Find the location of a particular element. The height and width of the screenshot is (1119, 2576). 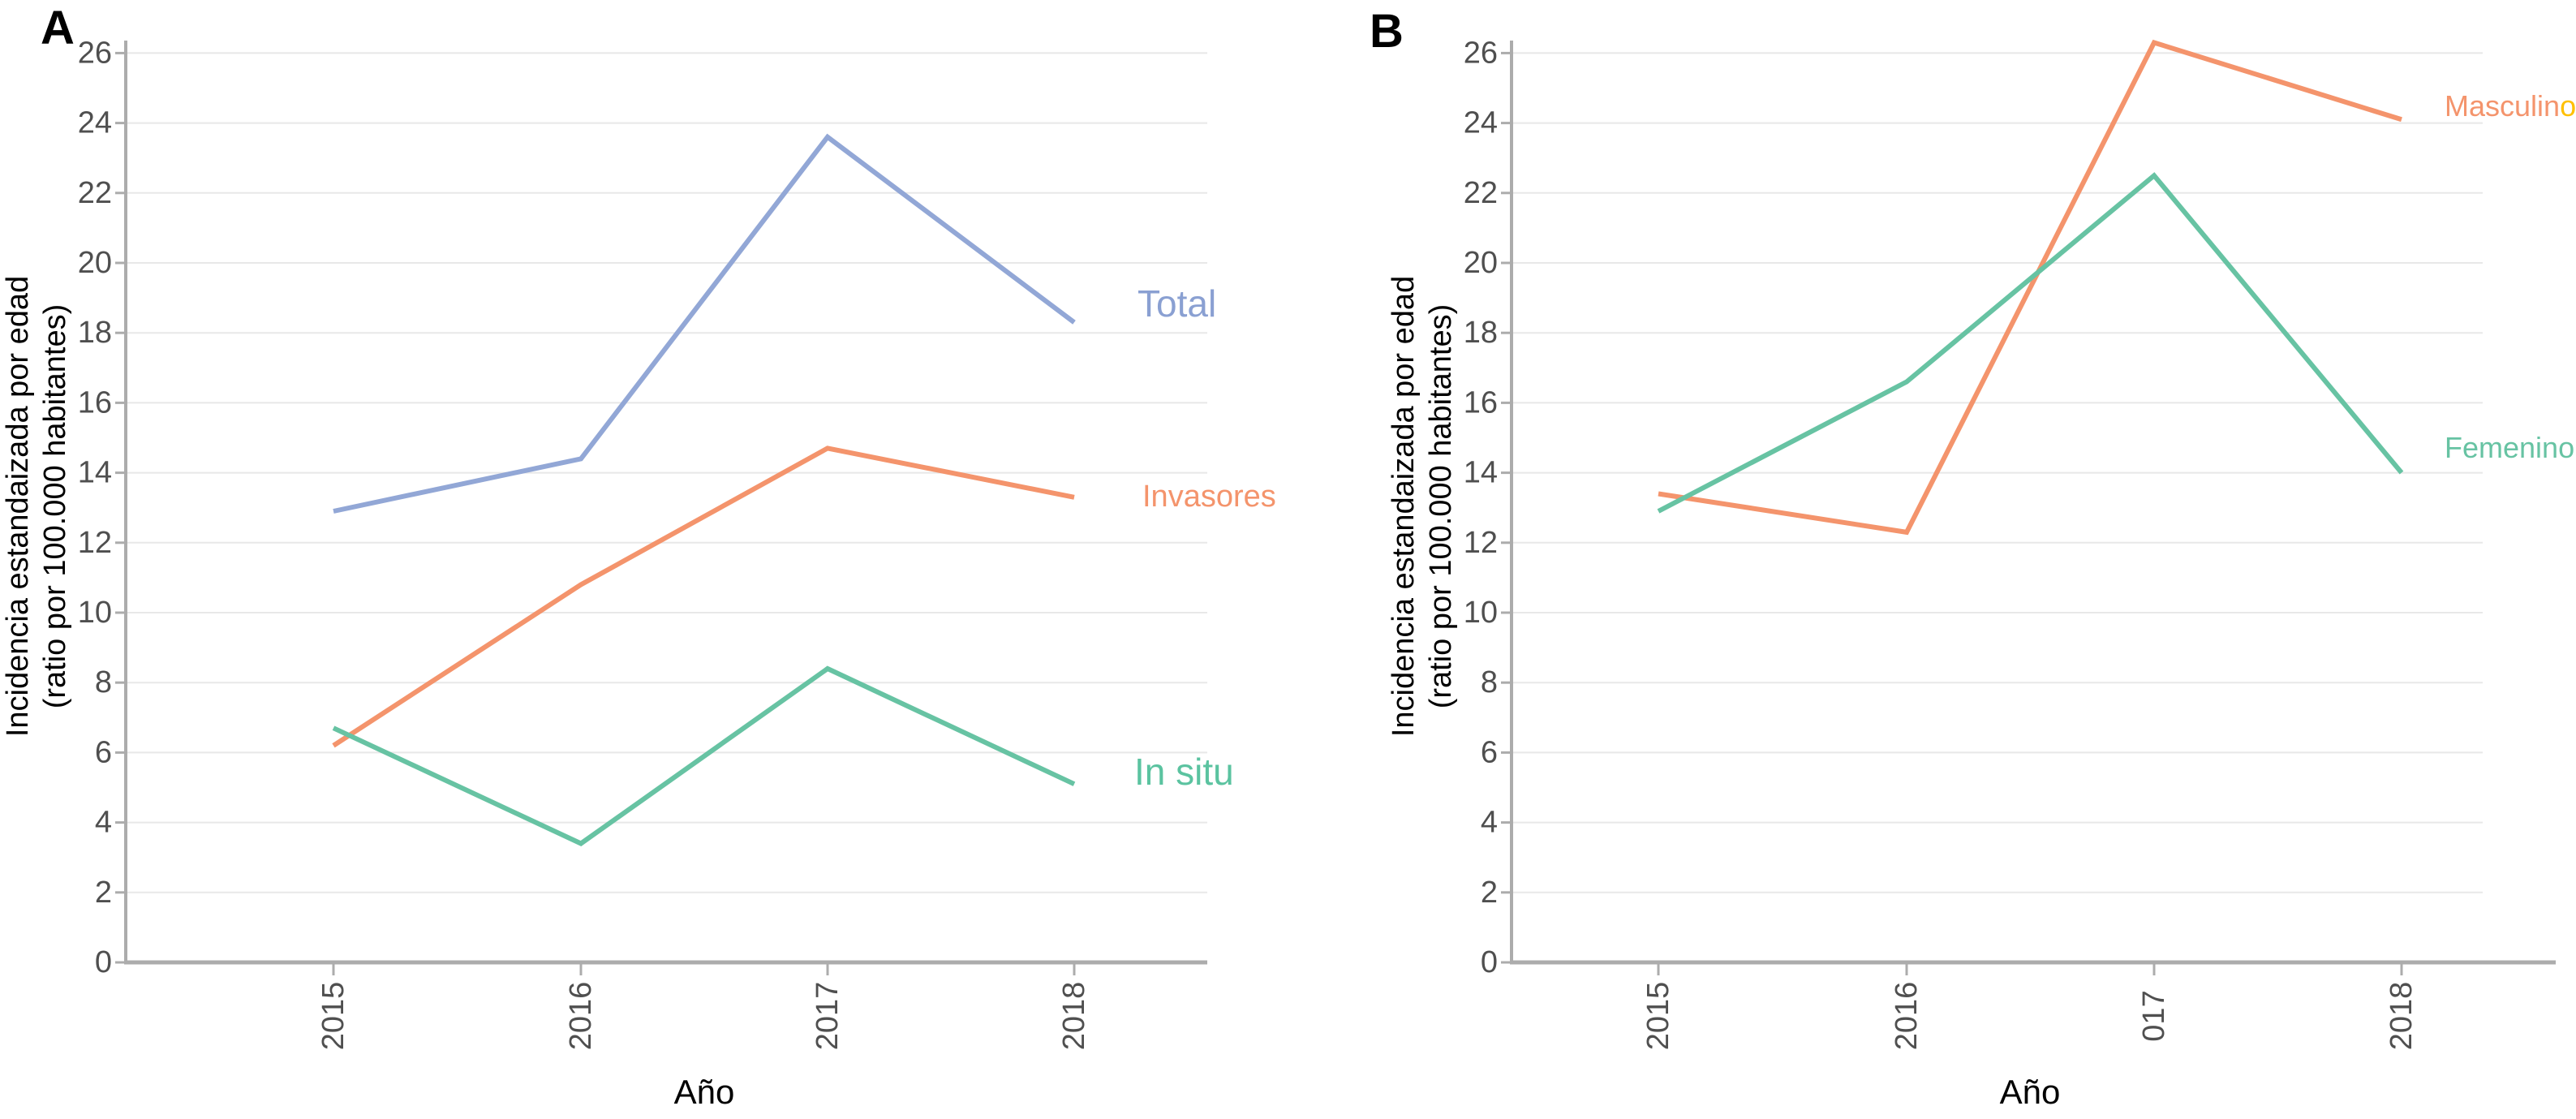

x-tick-label: 017 is located at coordinates (2154, 1015).